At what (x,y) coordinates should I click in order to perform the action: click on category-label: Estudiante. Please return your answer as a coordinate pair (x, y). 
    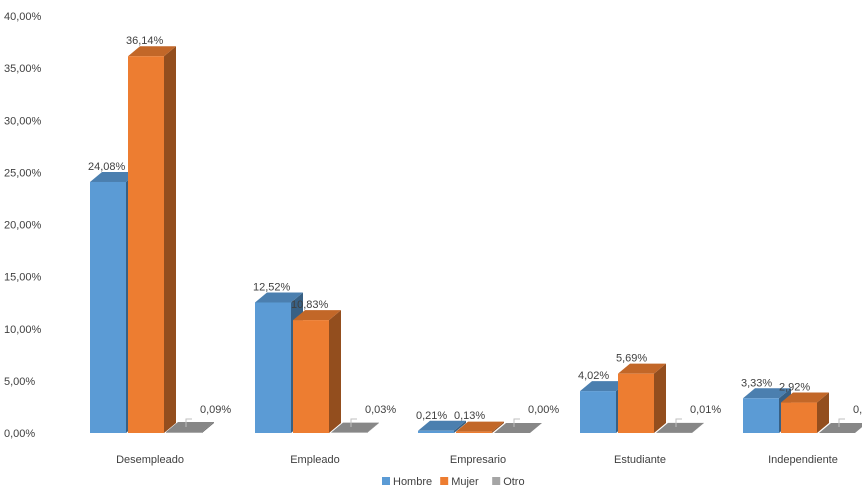
    Looking at the image, I should click on (640, 460).